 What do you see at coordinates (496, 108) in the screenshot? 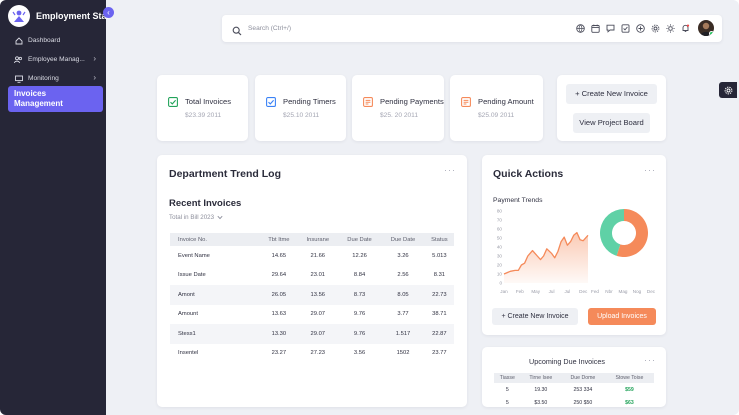
I see `stat-card-pending-amount: Pending Amount $25.09 2011` at bounding box center [496, 108].